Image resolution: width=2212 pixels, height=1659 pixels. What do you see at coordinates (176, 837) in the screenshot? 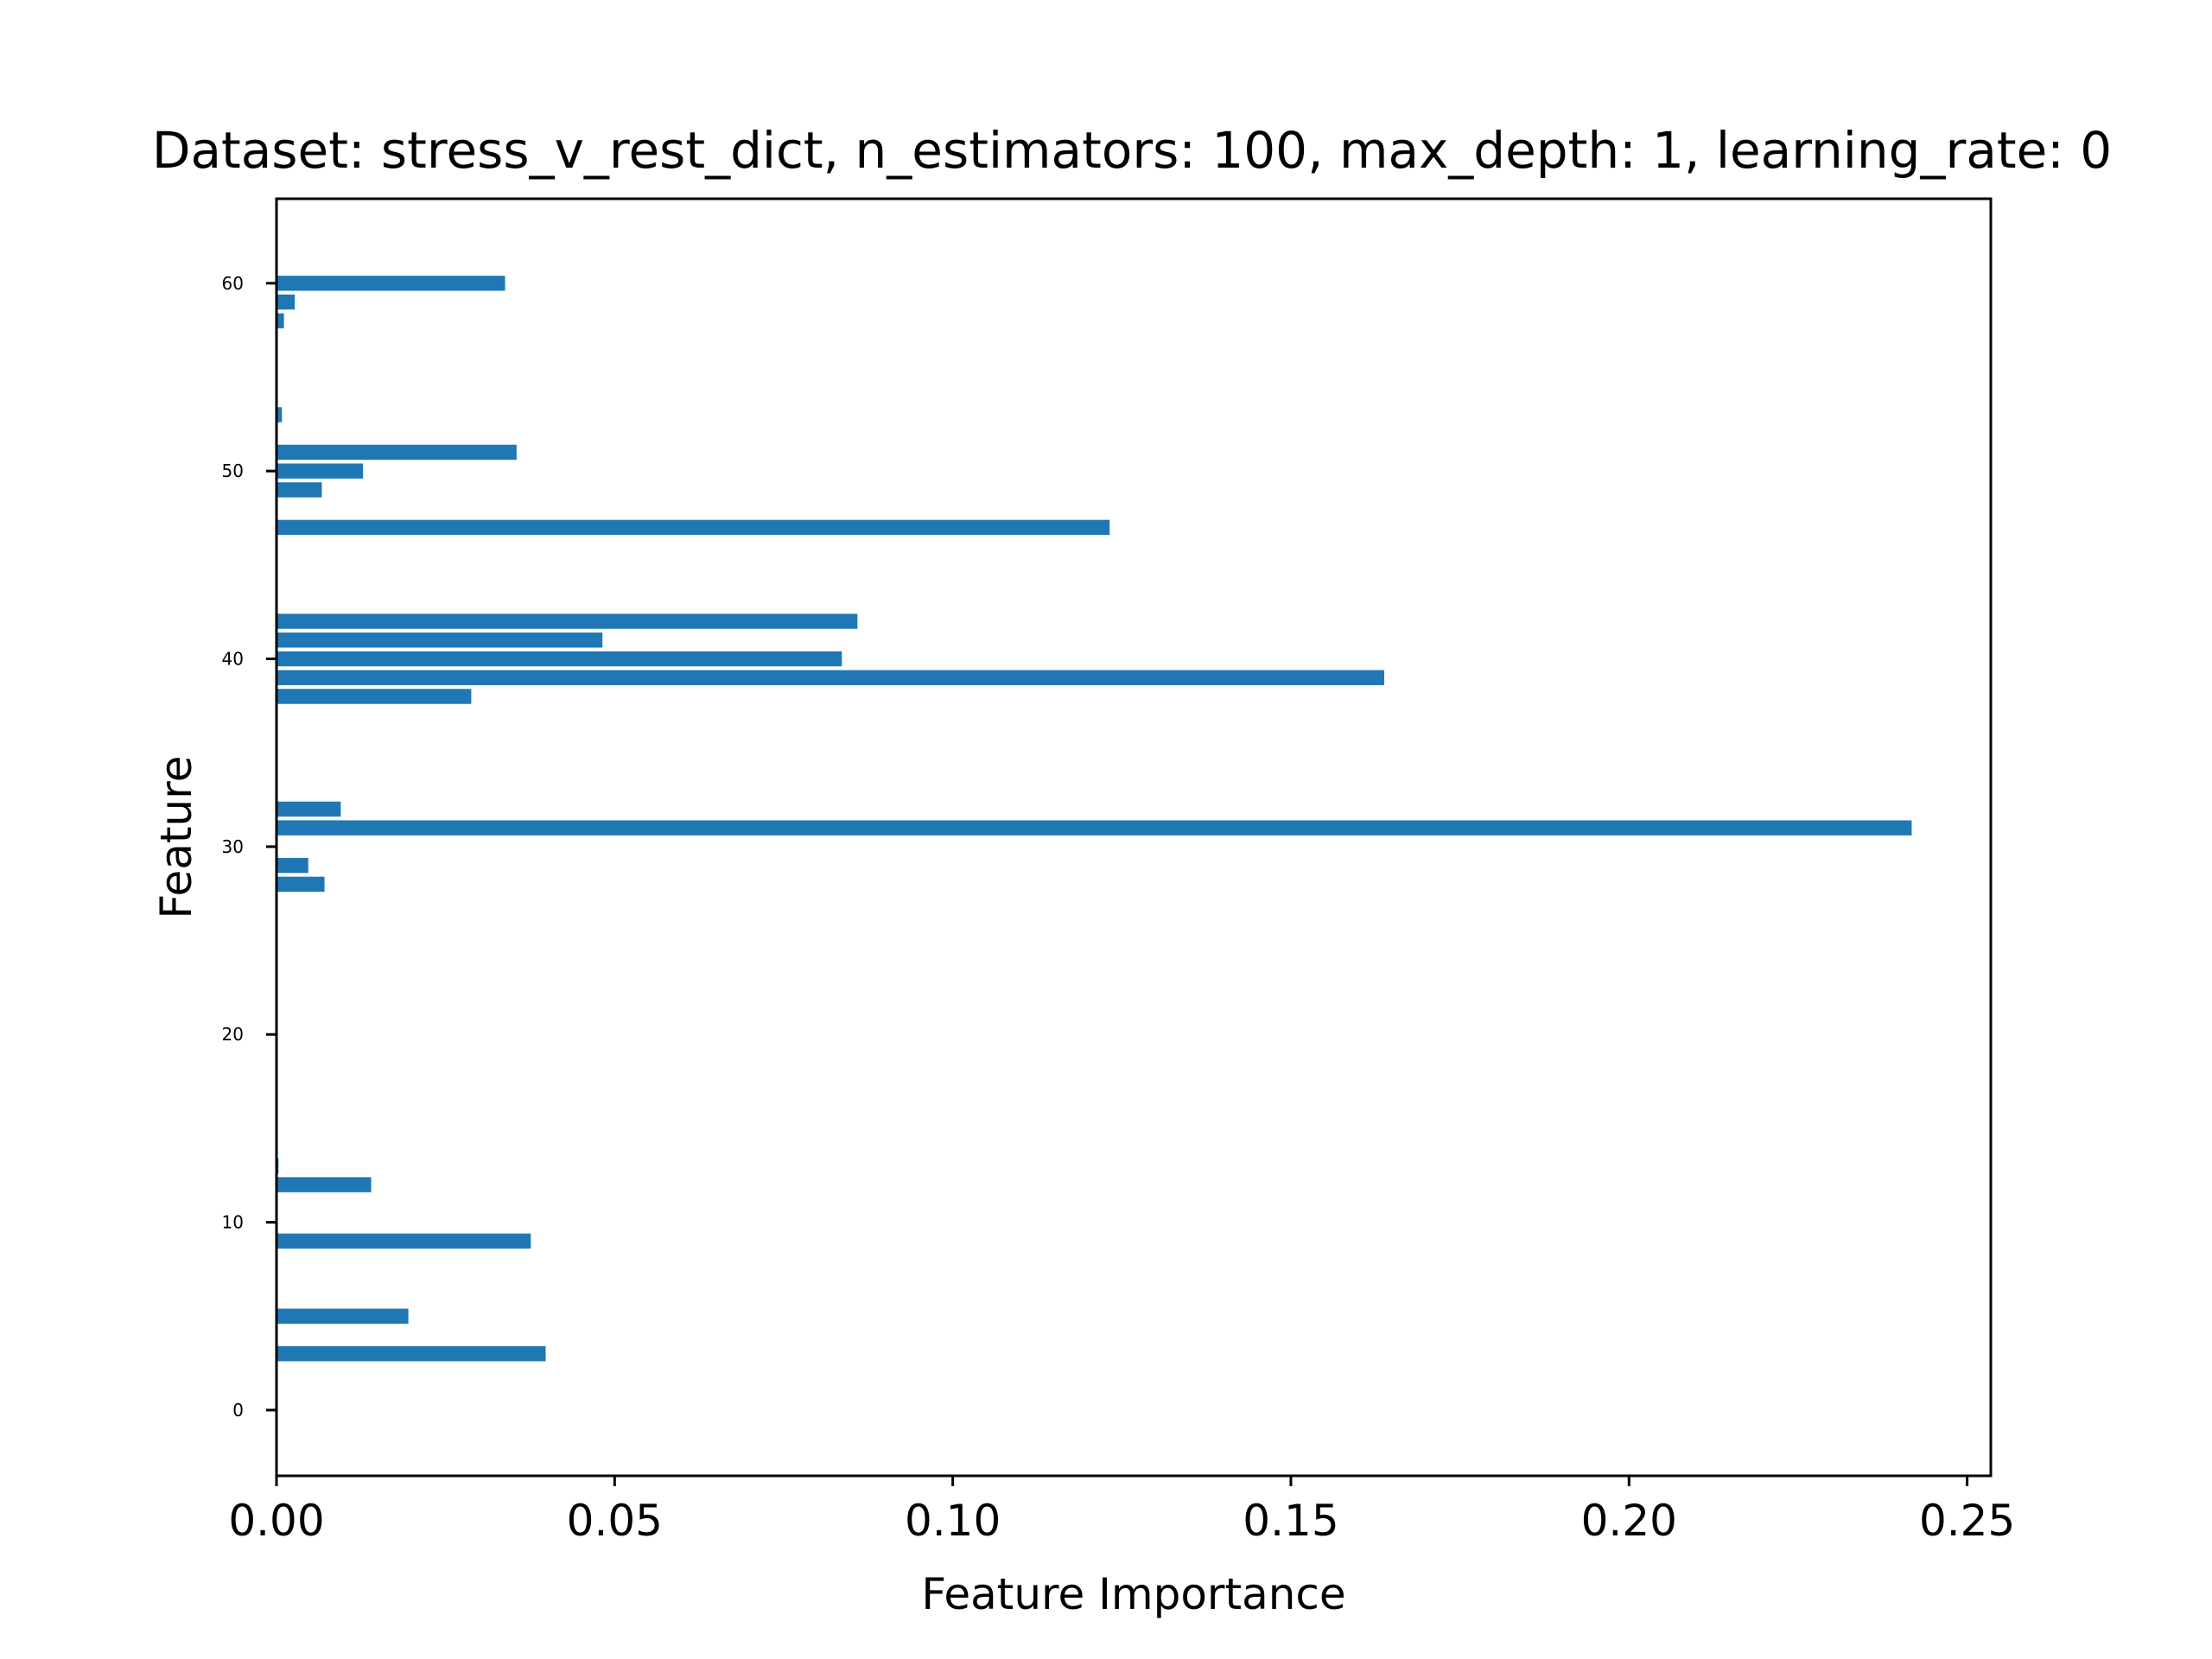
I see `y-axis-label: Feature` at bounding box center [176, 837].